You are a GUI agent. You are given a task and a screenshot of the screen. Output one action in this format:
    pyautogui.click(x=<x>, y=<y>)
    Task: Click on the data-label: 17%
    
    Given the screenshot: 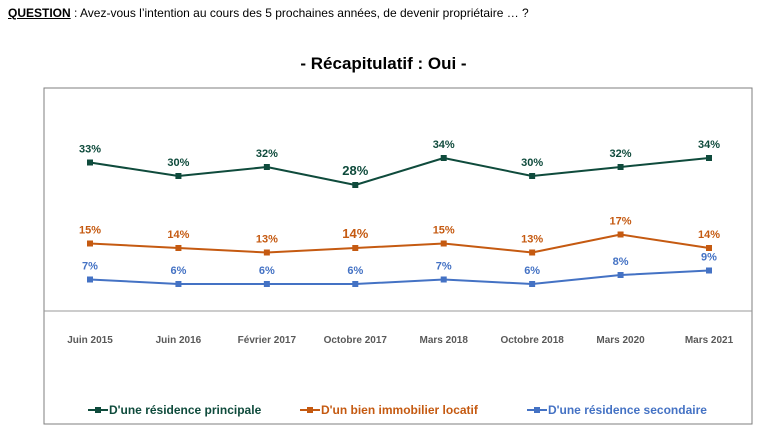 What is the action you would take?
    pyautogui.click(x=621, y=222)
    